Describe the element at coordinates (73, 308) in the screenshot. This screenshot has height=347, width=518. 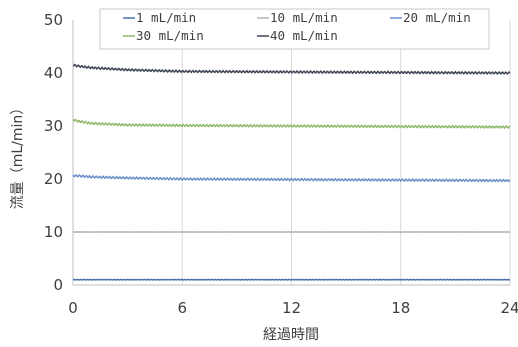
I see `x-tick-label: 0` at that location.